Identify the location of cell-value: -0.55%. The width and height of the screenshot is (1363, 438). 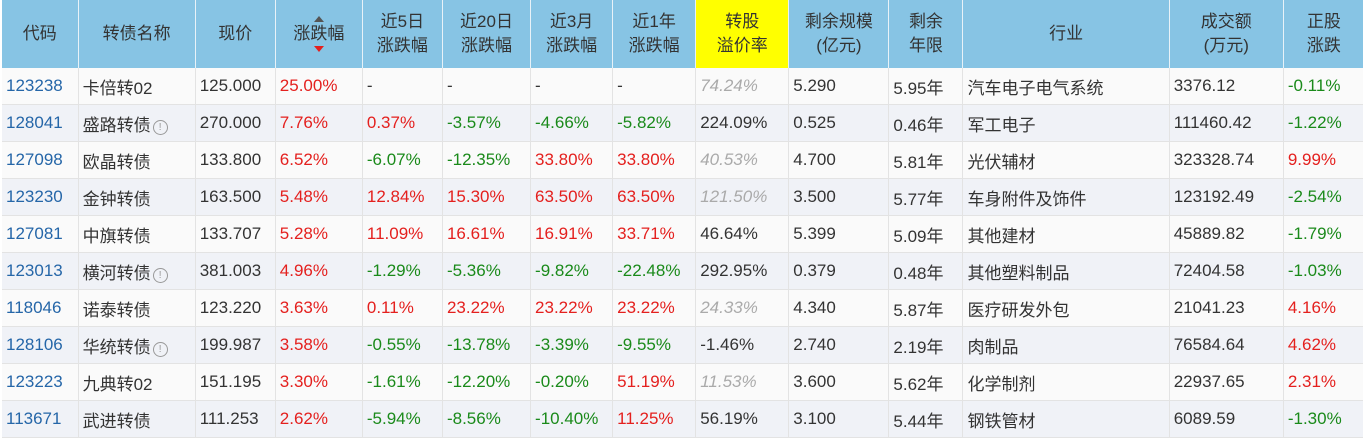
(393, 344).